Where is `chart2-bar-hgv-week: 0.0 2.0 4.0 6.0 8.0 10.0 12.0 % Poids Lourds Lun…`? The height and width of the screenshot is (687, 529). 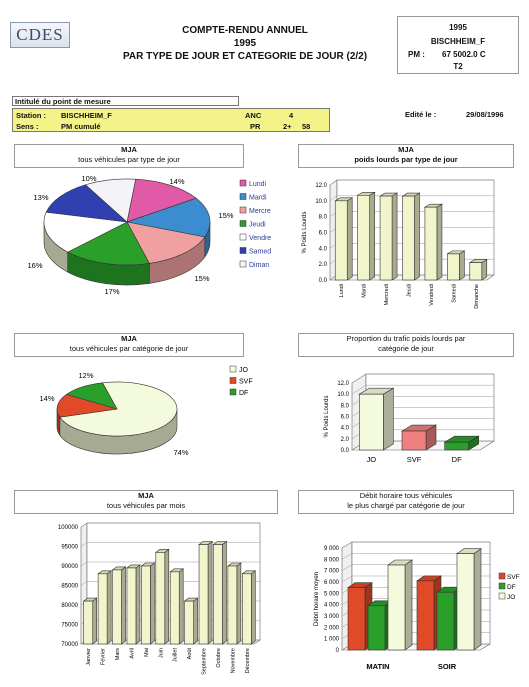
chart2-bar-hgv-week: 0.0 2.0 4.0 6.0 8.0 10.0 12.0 % Poids Lourds Lun… is located at coordinates (398, 244).